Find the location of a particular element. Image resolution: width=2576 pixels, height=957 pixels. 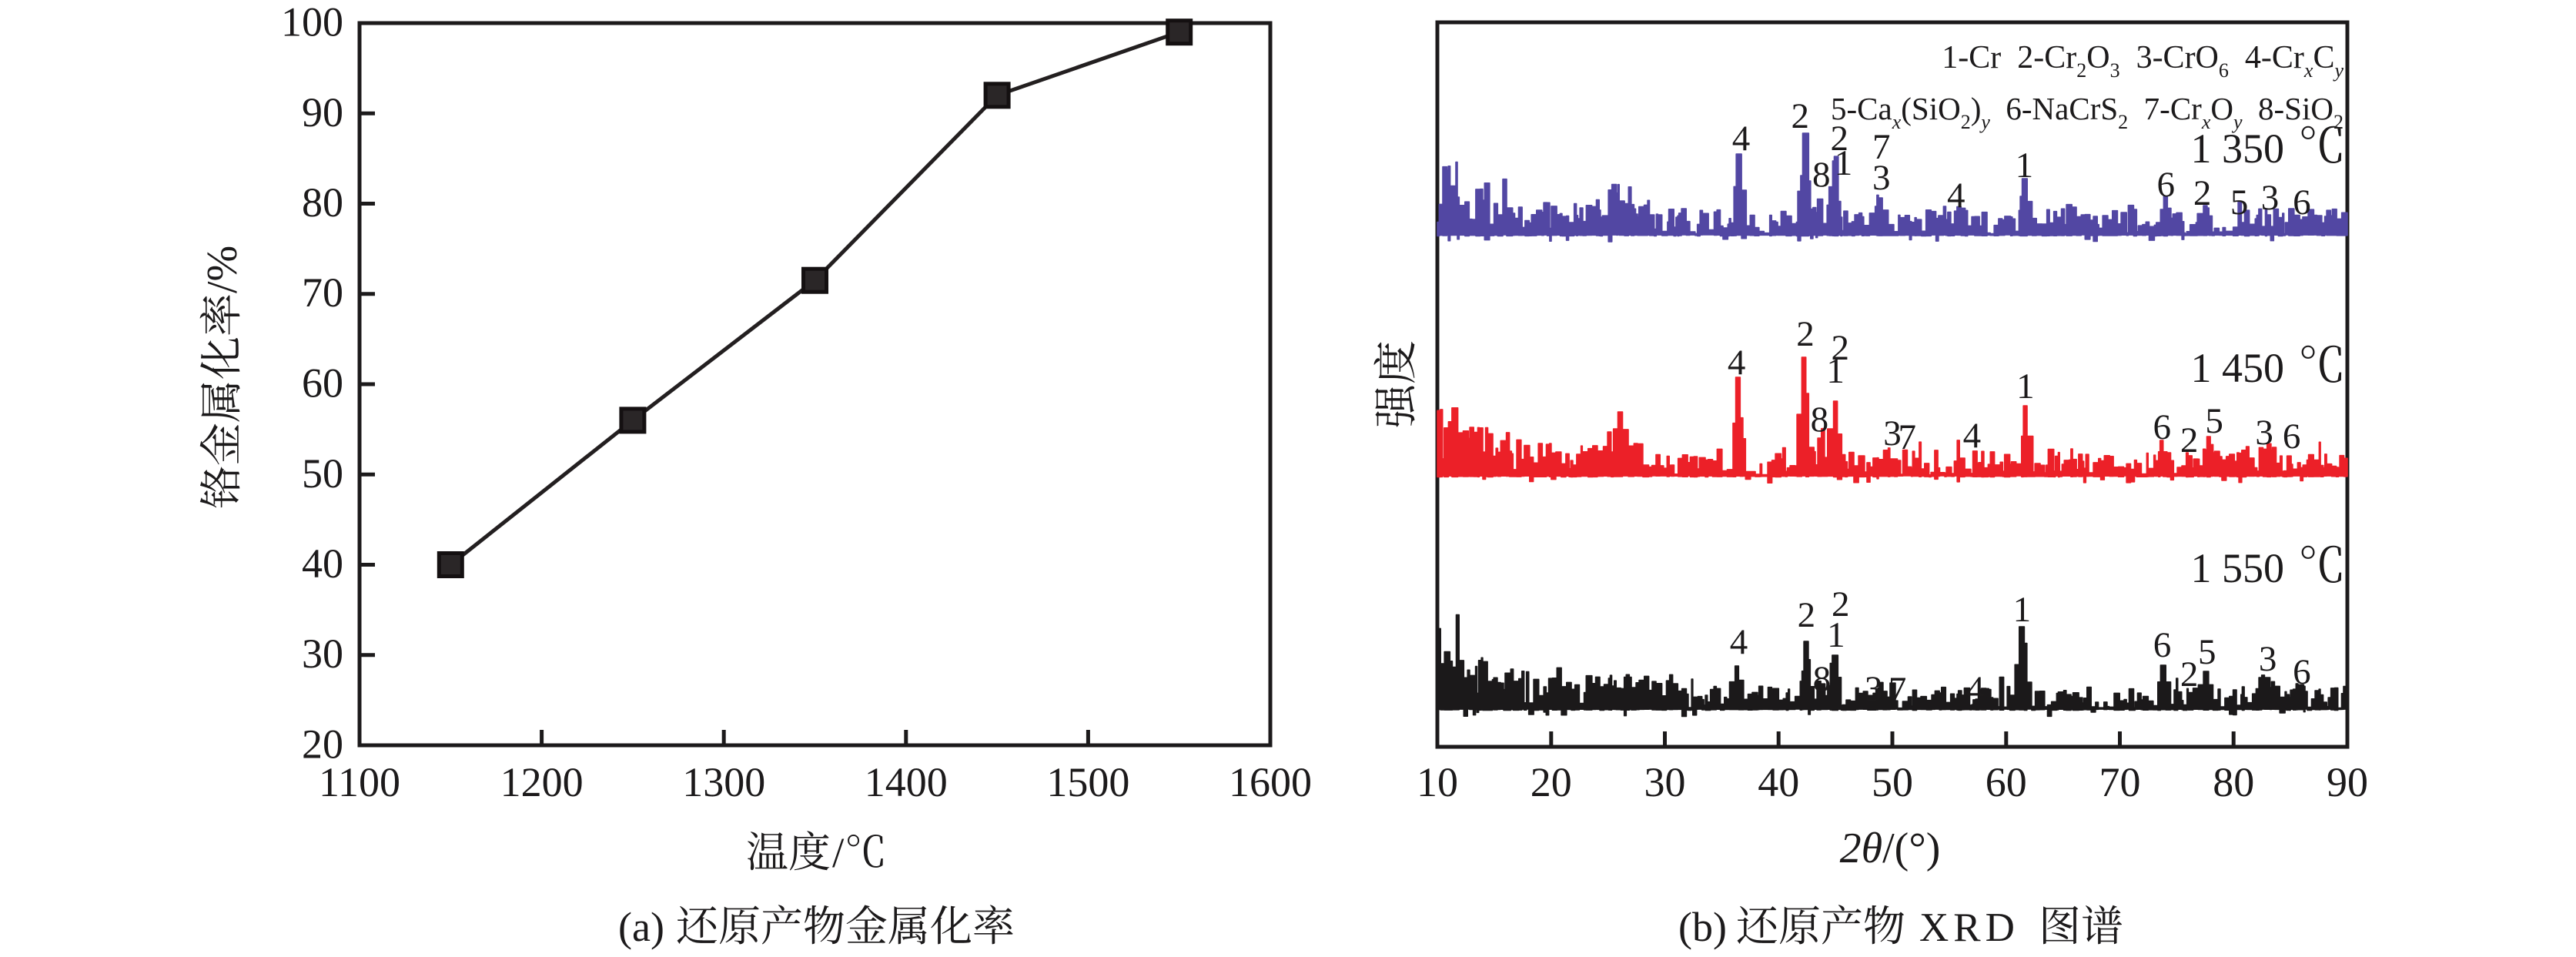

svg-text: 1500 is located at coordinates (1087, 782).